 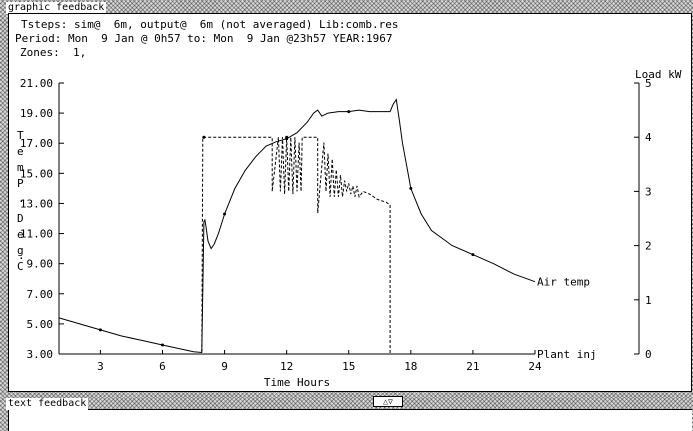 What do you see at coordinates (648, 83) in the screenshot?
I see `right-y-tick-label: 5` at bounding box center [648, 83].